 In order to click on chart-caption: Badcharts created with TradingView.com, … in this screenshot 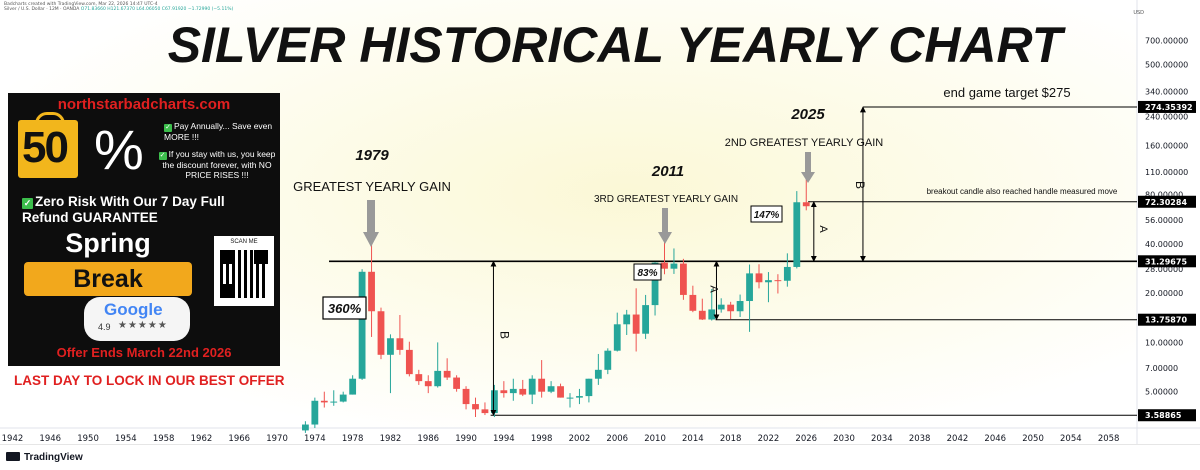, I will do `click(118, 7)`.